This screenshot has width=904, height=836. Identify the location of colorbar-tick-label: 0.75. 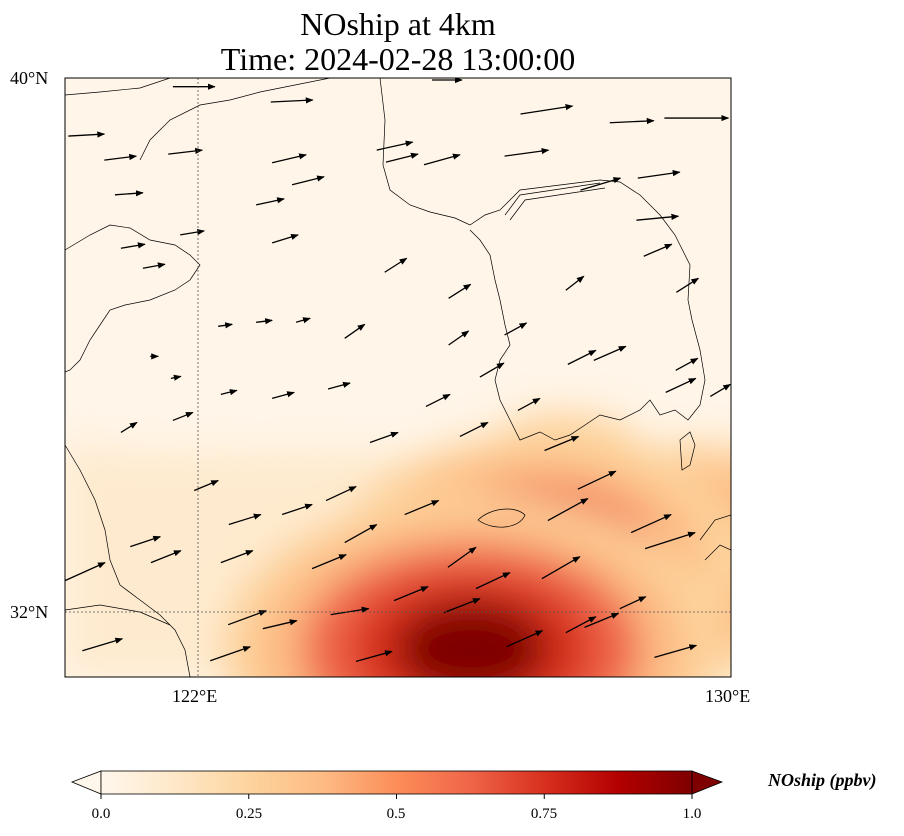
(544, 814).